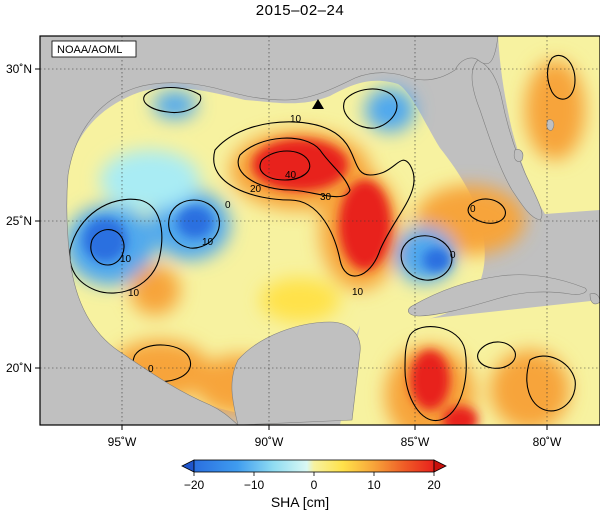  What do you see at coordinates (300, 10) in the screenshot?
I see `map-title: 2015‒02‒24` at bounding box center [300, 10].